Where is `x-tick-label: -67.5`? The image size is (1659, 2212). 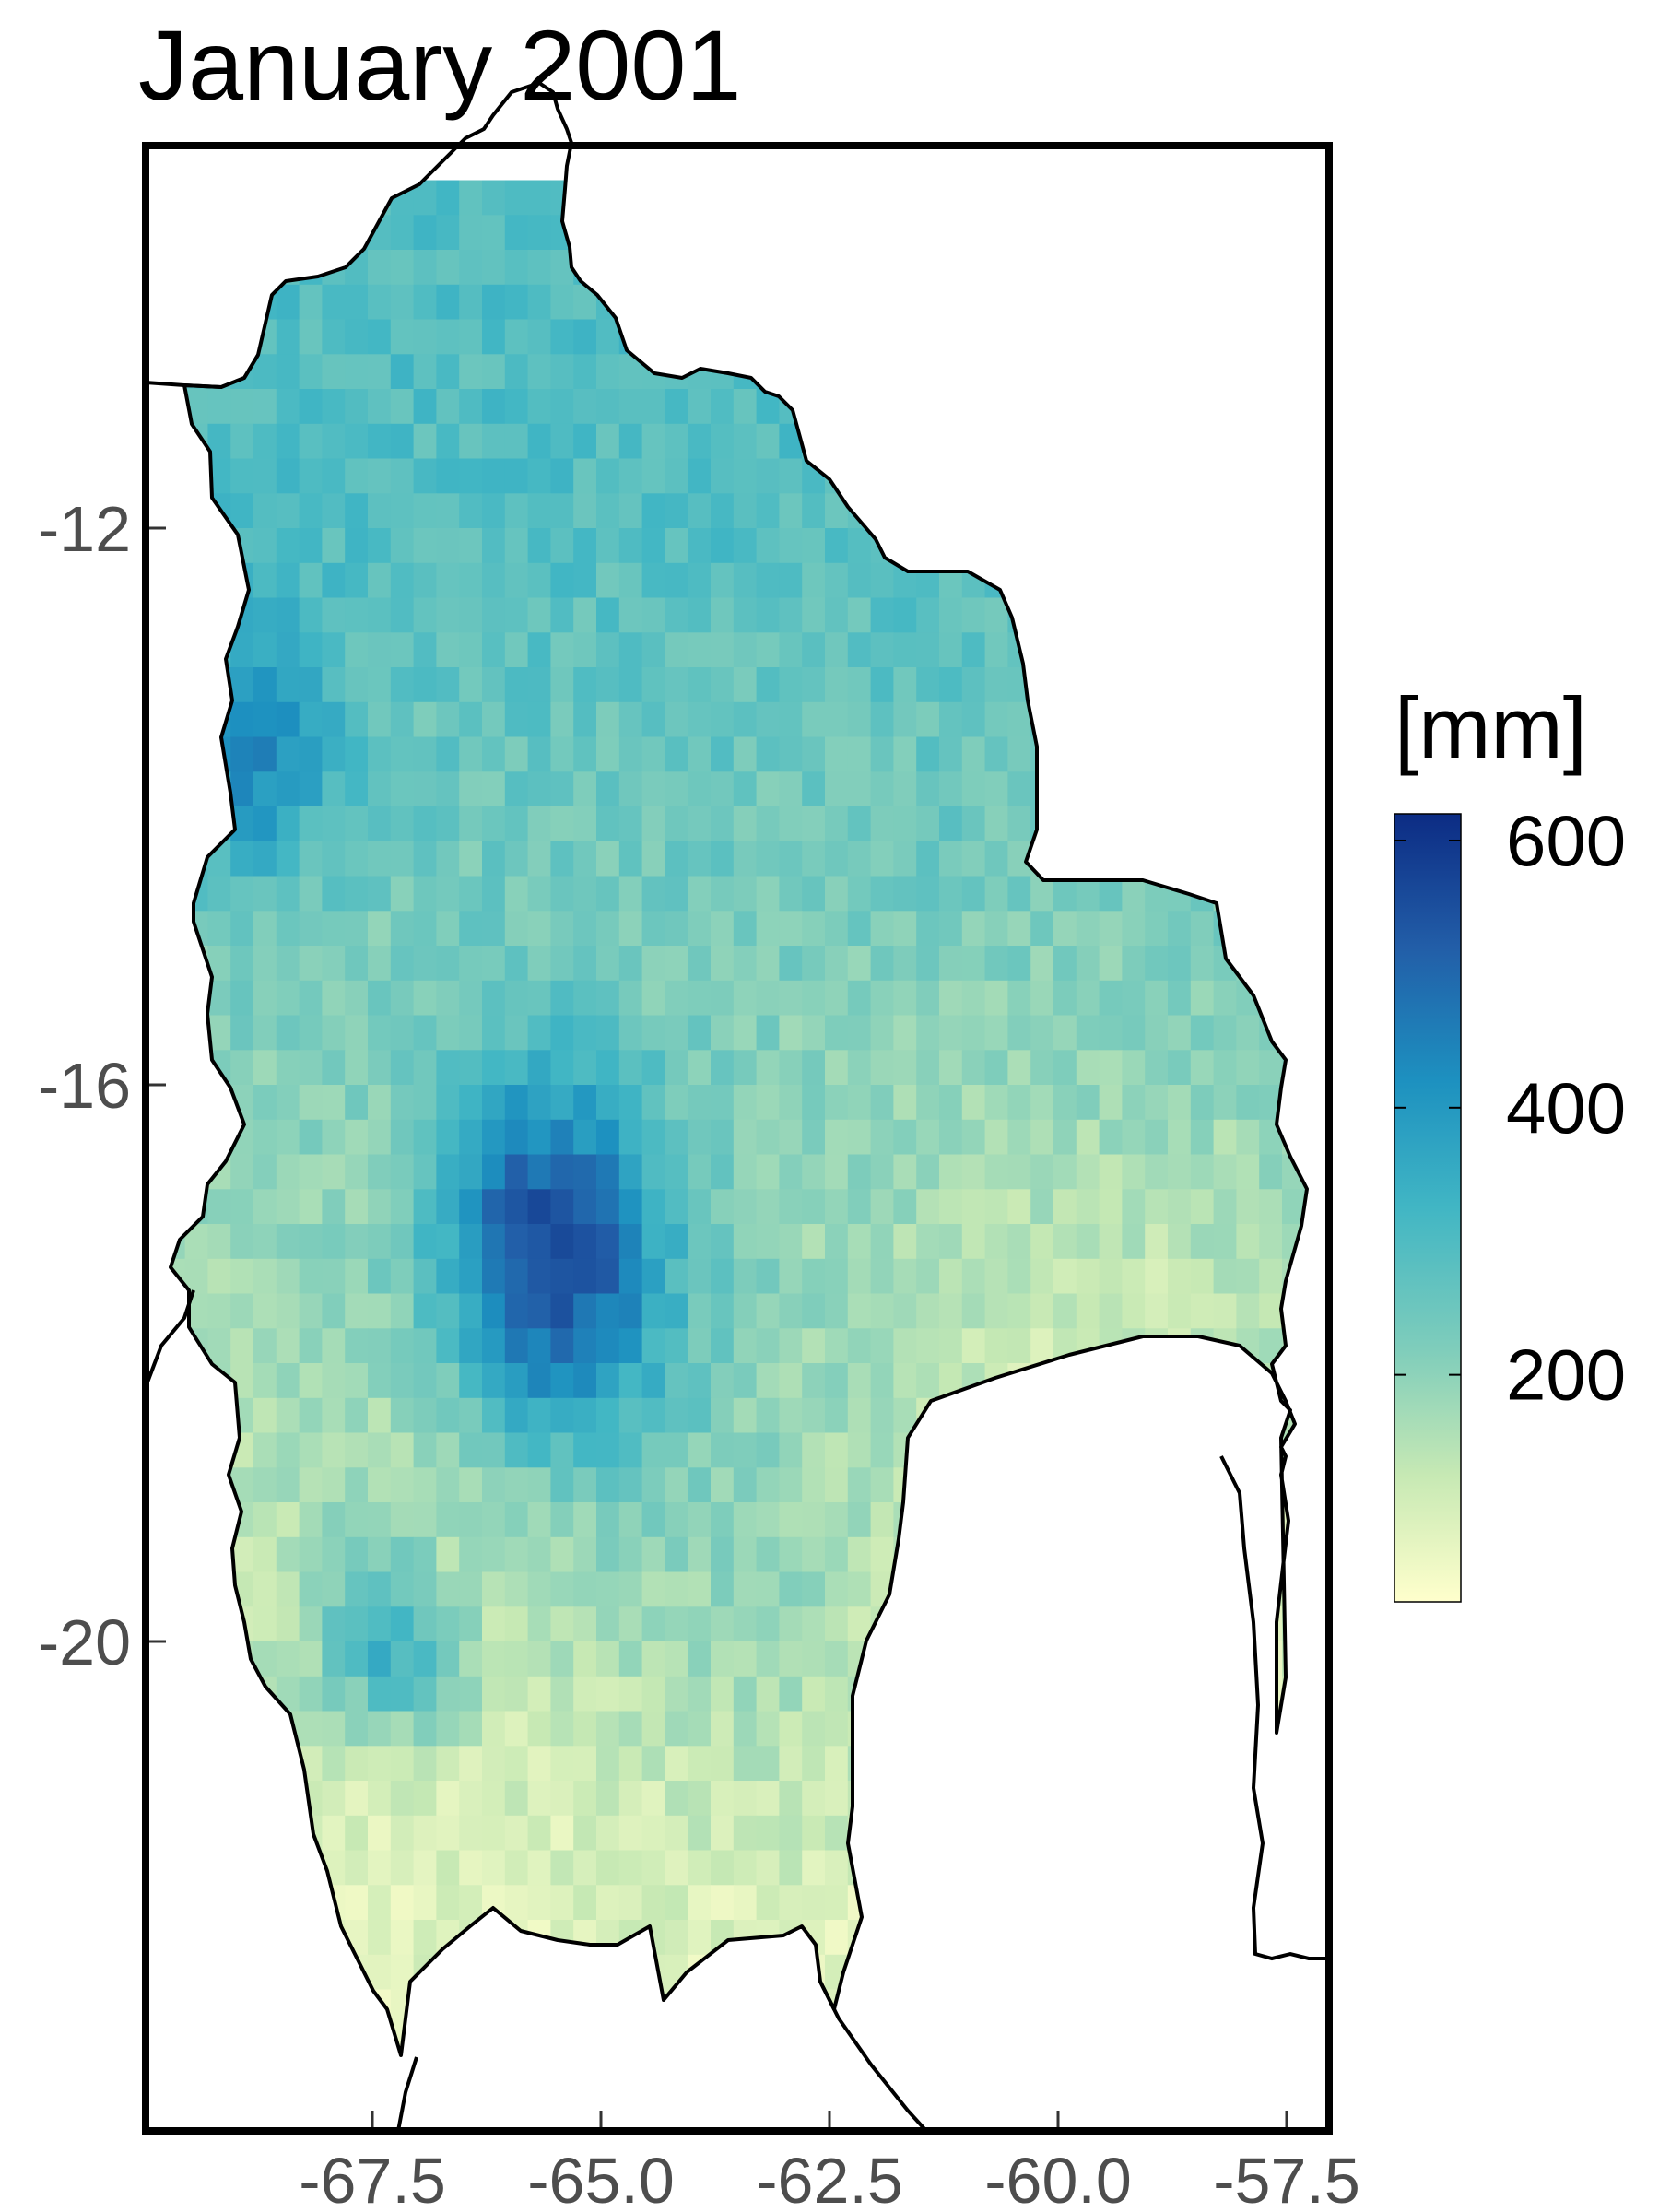
x-tick-label: -67.5 is located at coordinates (372, 2178).